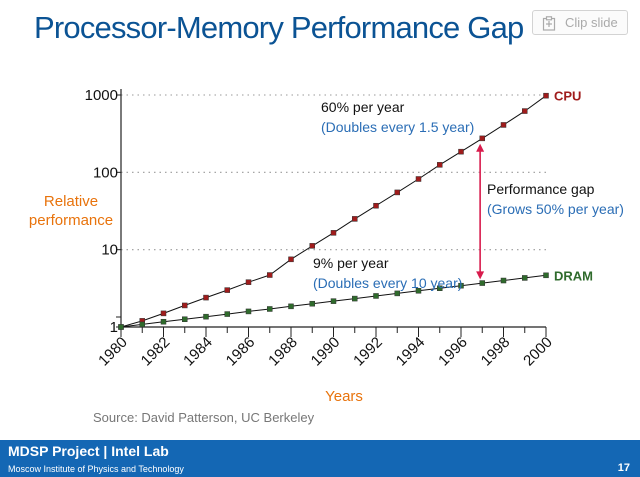 The image size is (640, 477). I want to click on series-label-cpu: CPU, so click(567, 96).